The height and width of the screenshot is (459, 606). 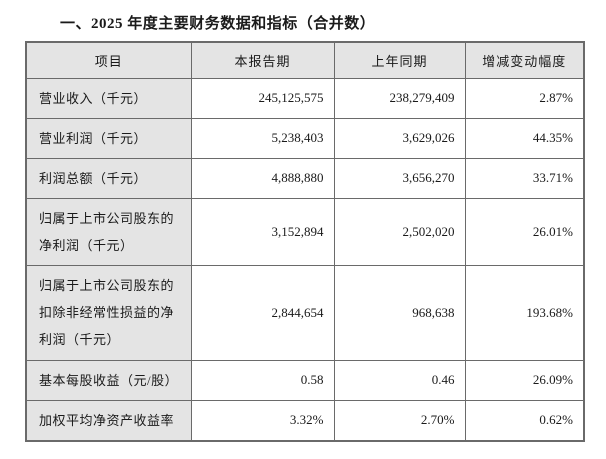 What do you see at coordinates (399, 312) in the screenshot?
I see `prior-period-value: 968,638` at bounding box center [399, 312].